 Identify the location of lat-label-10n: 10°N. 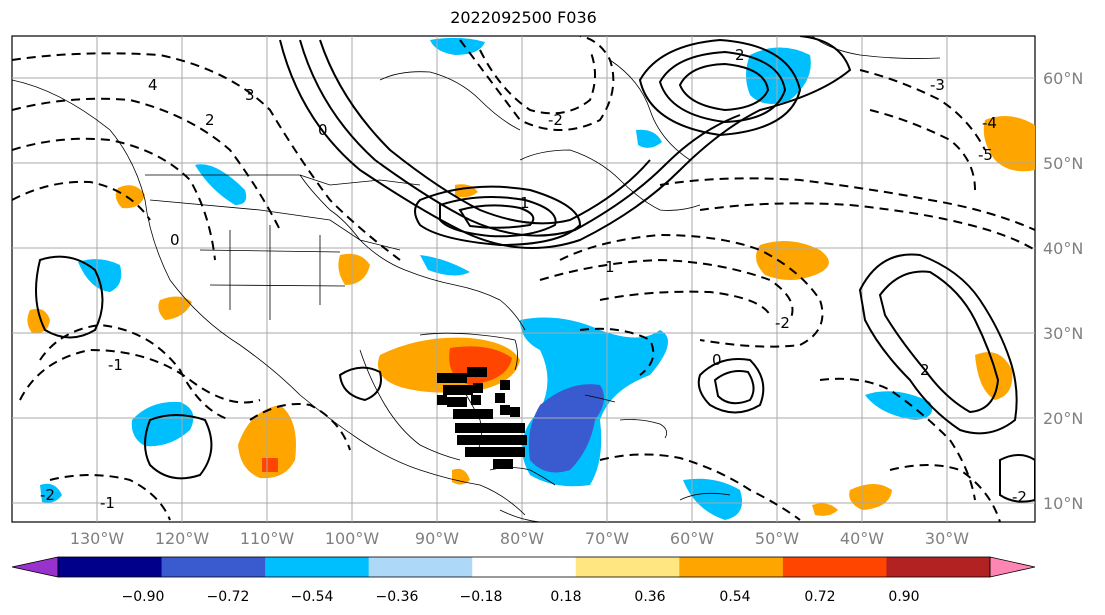
(1063, 503).